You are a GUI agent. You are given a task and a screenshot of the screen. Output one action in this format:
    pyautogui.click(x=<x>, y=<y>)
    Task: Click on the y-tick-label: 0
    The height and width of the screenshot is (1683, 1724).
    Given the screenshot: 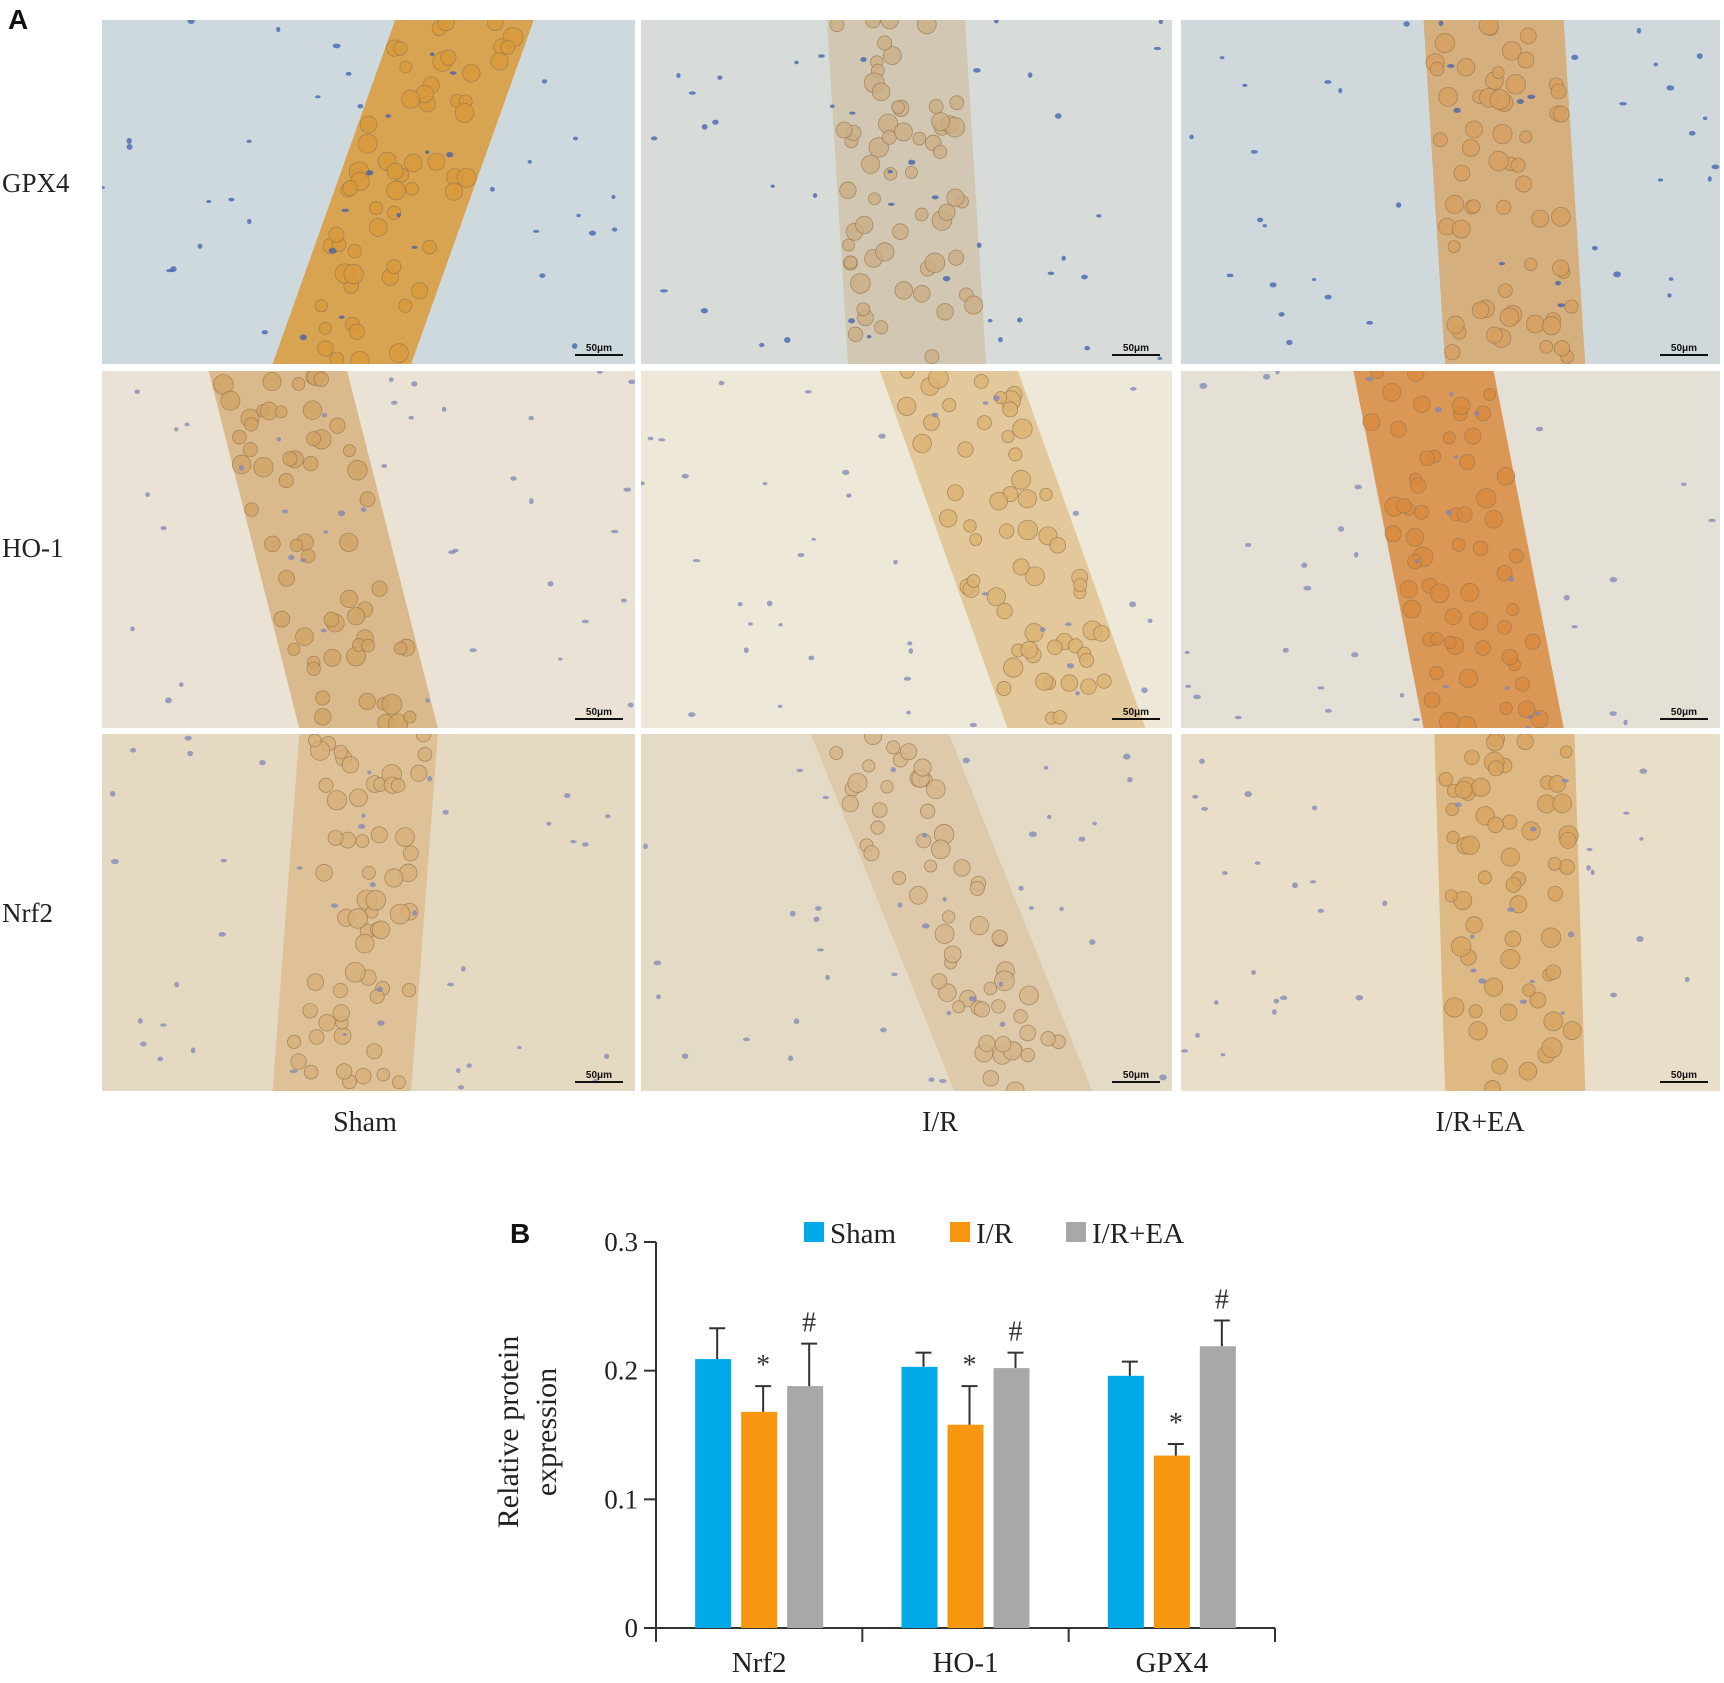 What is the action you would take?
    pyautogui.click(x=632, y=1628)
    